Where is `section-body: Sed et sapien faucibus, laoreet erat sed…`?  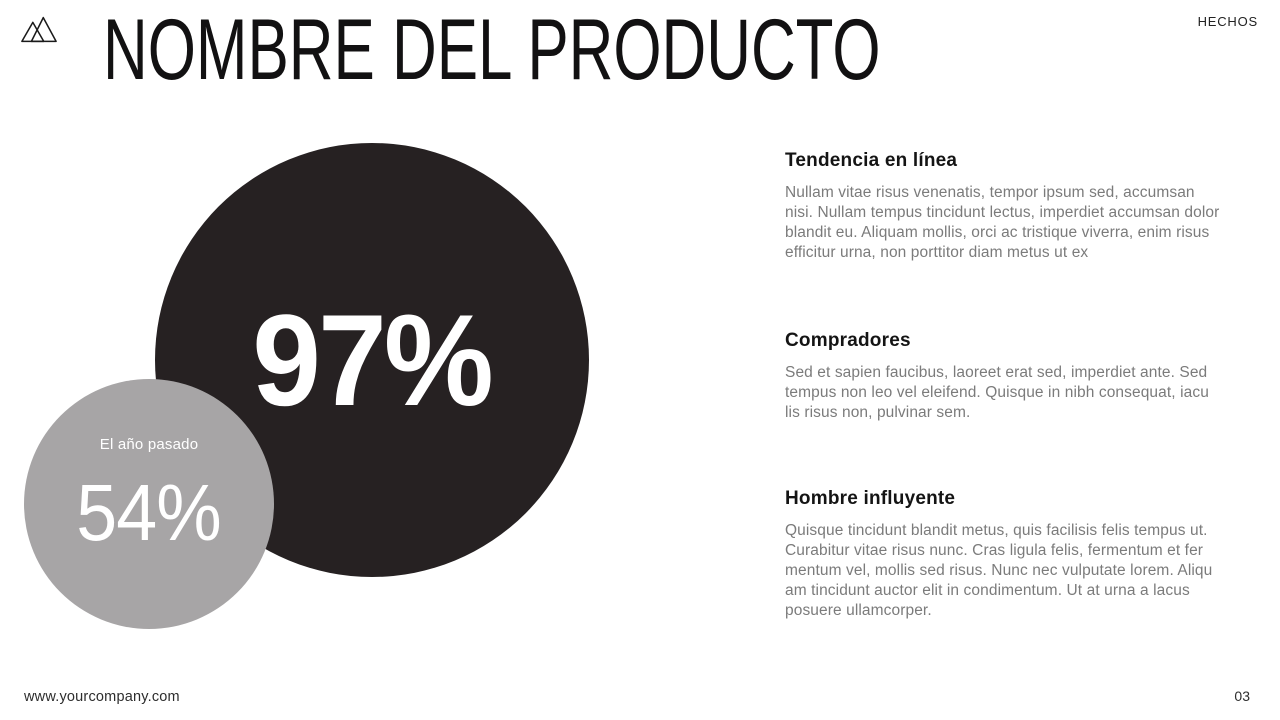
section-body: Sed et sapien faucibus, laoreet erat sed… is located at coordinates (997, 392).